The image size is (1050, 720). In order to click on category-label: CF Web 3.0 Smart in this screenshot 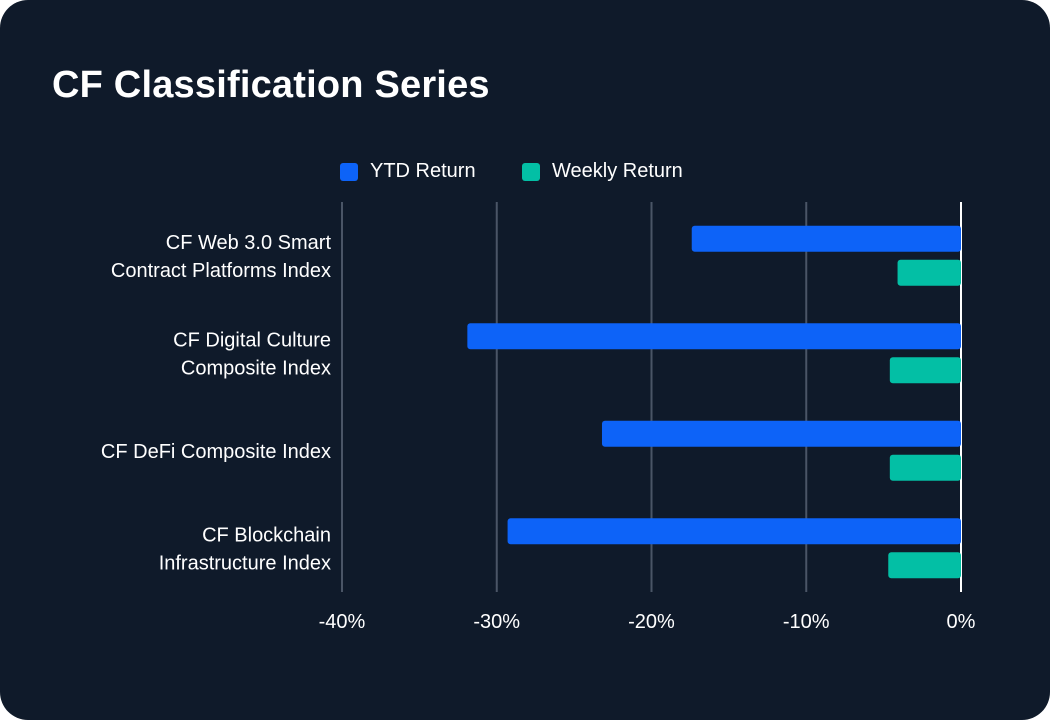, I will do `click(249, 243)`.